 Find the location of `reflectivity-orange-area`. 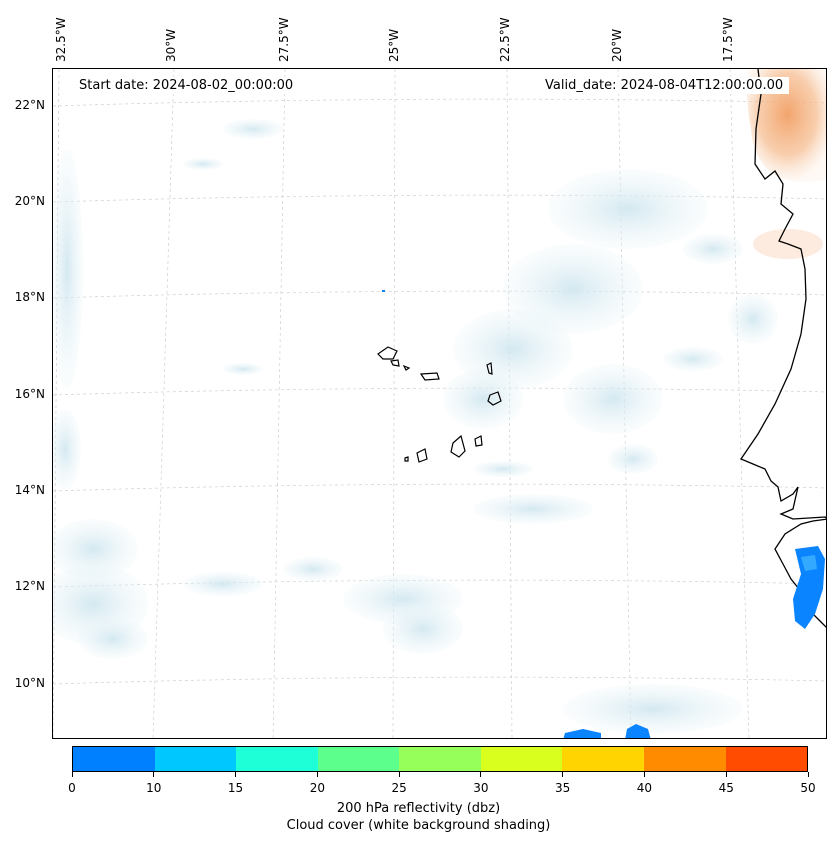

reflectivity-orange-area is located at coordinates (786, 126).